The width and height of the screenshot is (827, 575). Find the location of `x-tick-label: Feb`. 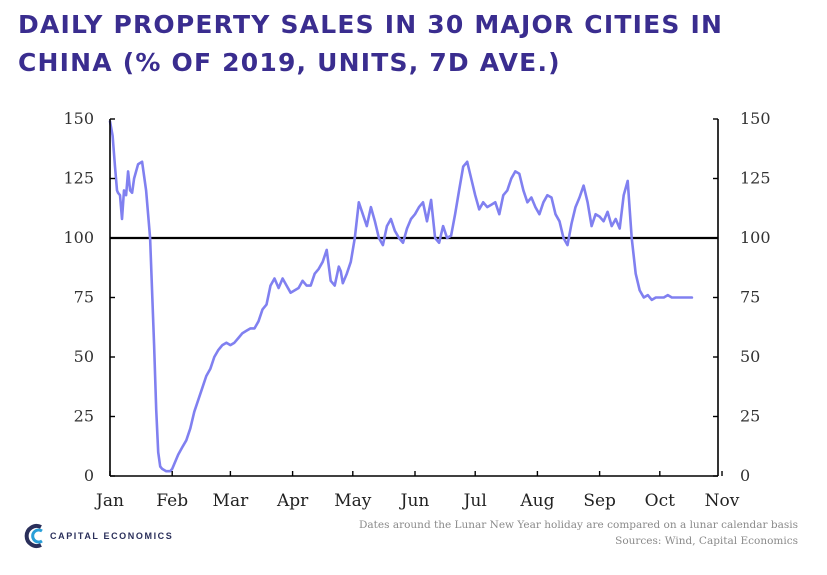

x-tick-label: Feb is located at coordinates (172, 501).